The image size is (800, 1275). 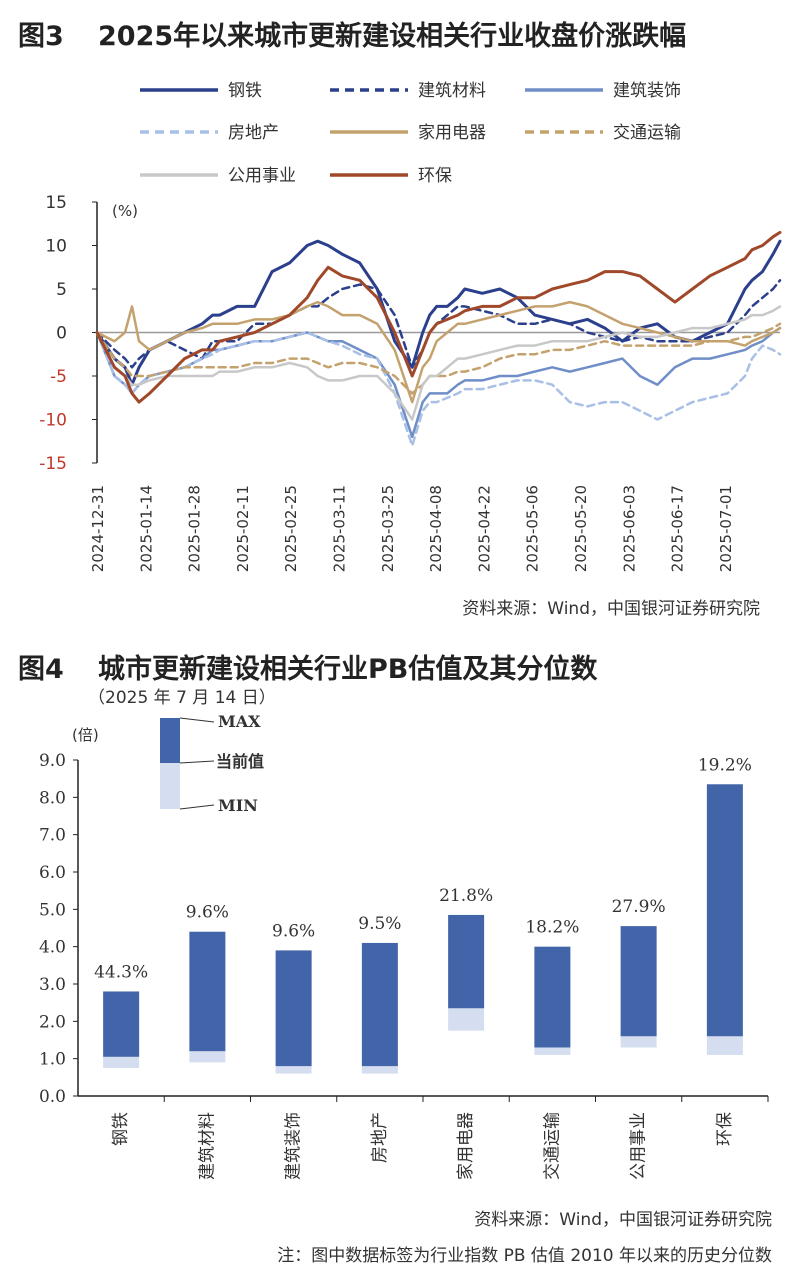 What do you see at coordinates (581, 528) in the screenshot?
I see `x-tick-label: 2025-05-20` at bounding box center [581, 528].